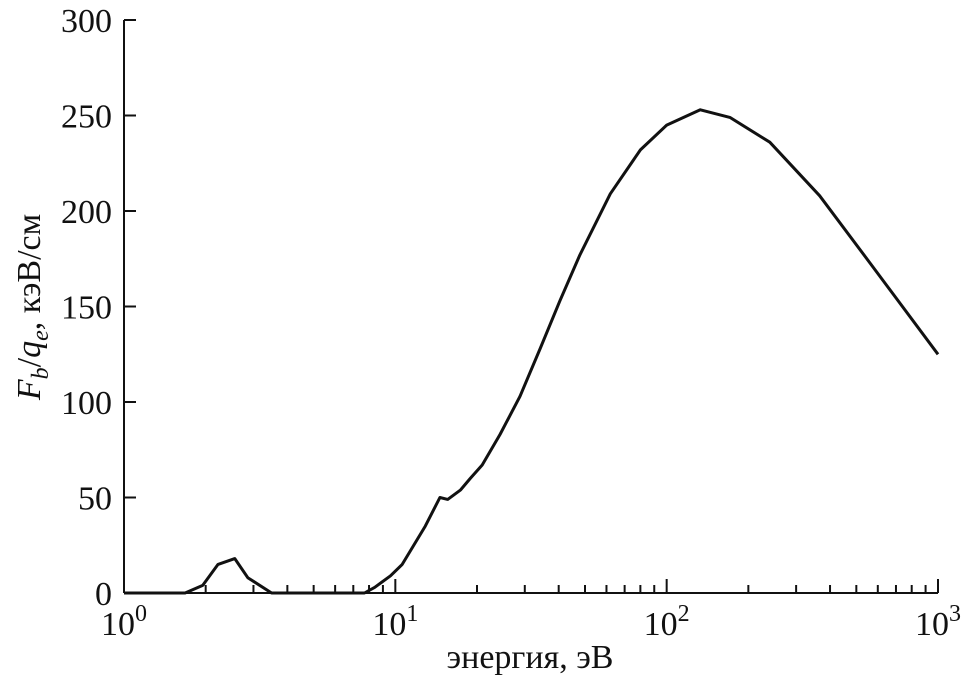  I want to click on x-tick-exponent: 0, so click(141, 614).